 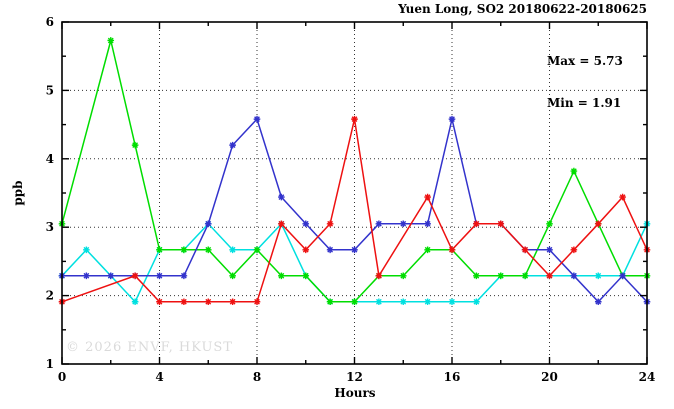 I want to click on y-tick-label: 3, so click(x=50, y=227).